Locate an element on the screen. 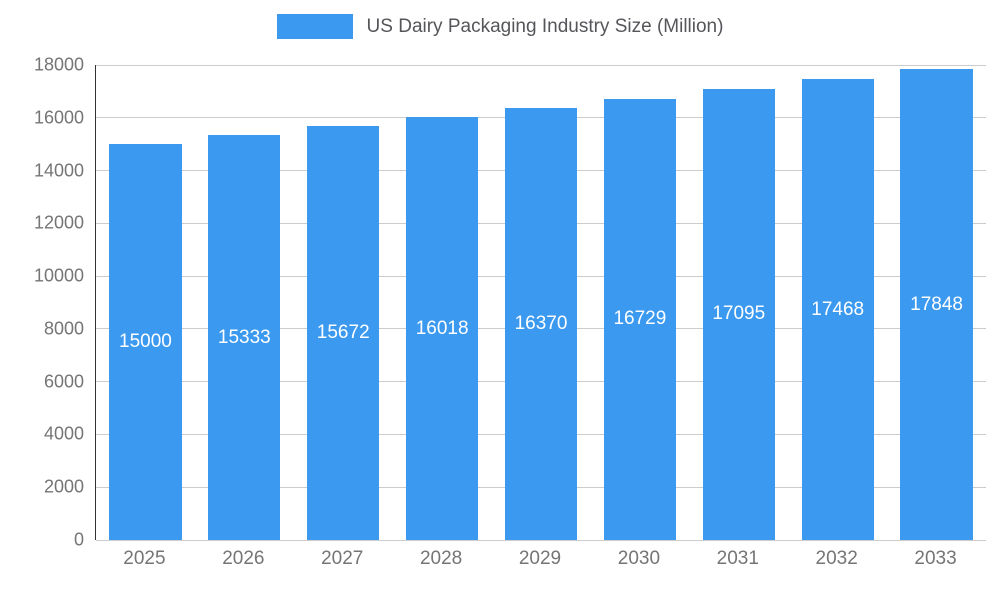 This screenshot has height=600, width=1000. bar-2025: 15000 is located at coordinates (145, 342).